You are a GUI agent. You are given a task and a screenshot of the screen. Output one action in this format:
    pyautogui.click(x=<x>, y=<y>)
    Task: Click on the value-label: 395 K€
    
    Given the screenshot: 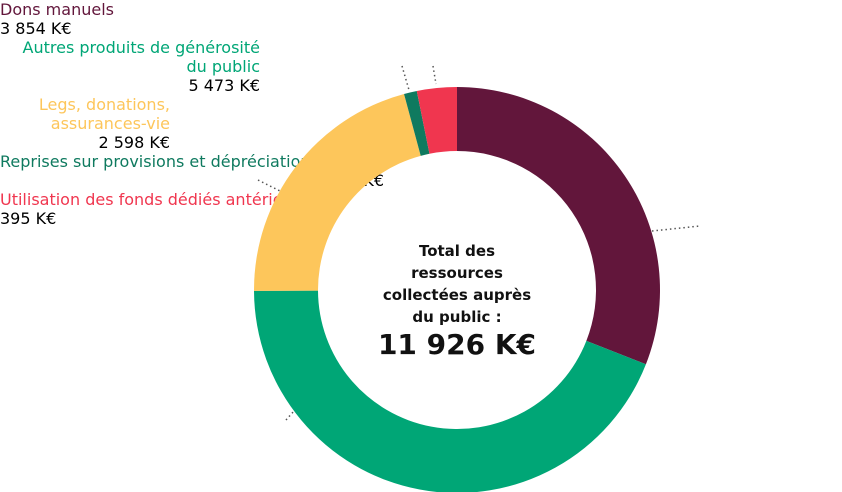 What is the action you would take?
    pyautogui.click(x=28, y=218)
    